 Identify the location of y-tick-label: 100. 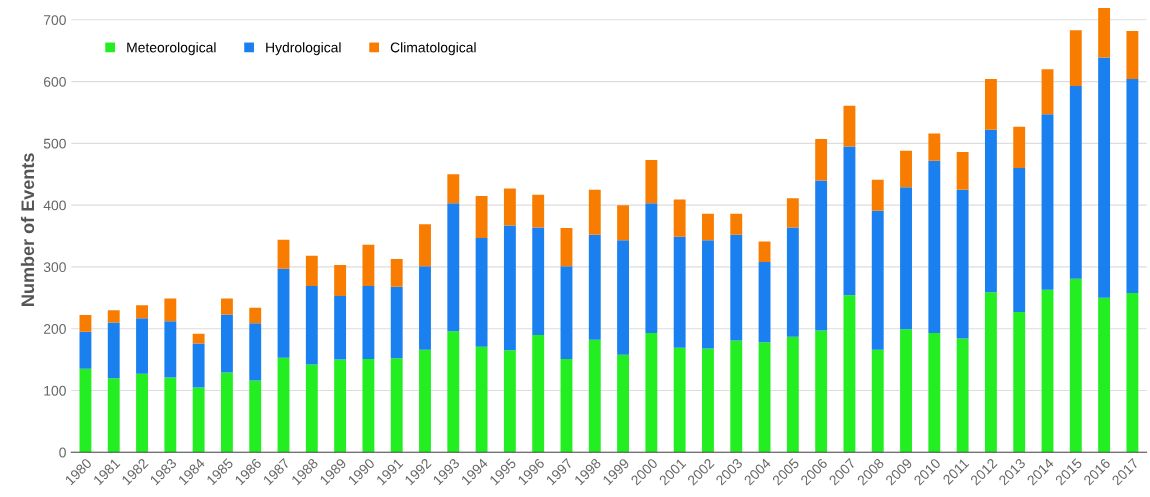
(55, 390).